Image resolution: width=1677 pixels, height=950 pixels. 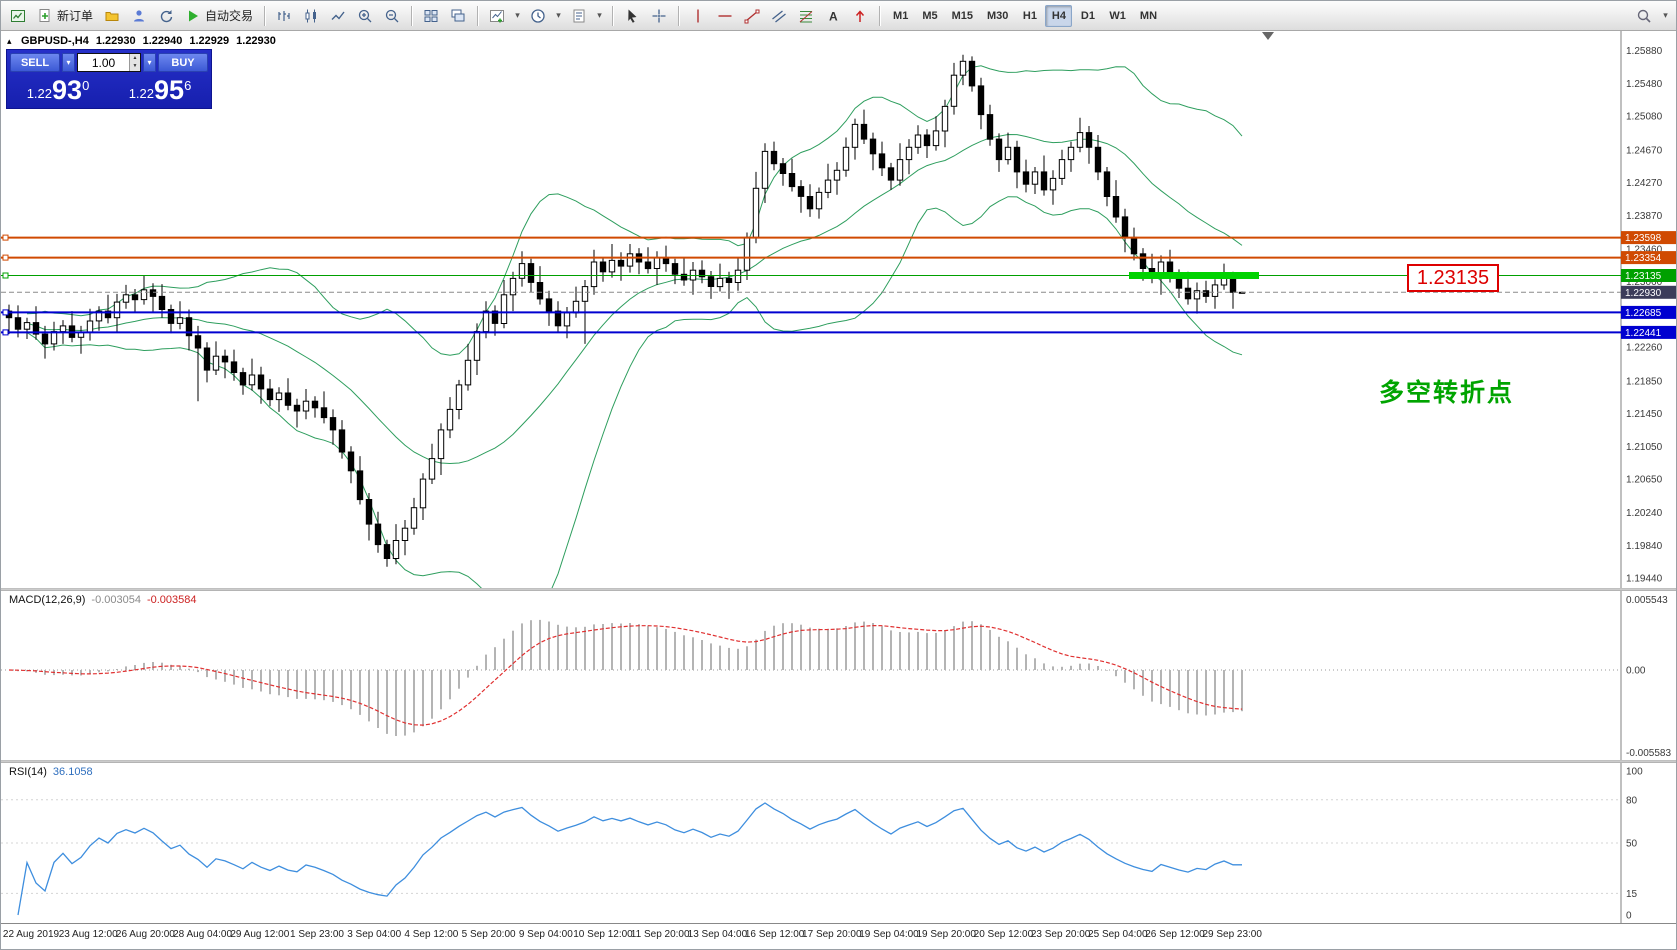 What do you see at coordinates (1029, 16) in the screenshot?
I see `timeframe-H1: H1` at bounding box center [1029, 16].